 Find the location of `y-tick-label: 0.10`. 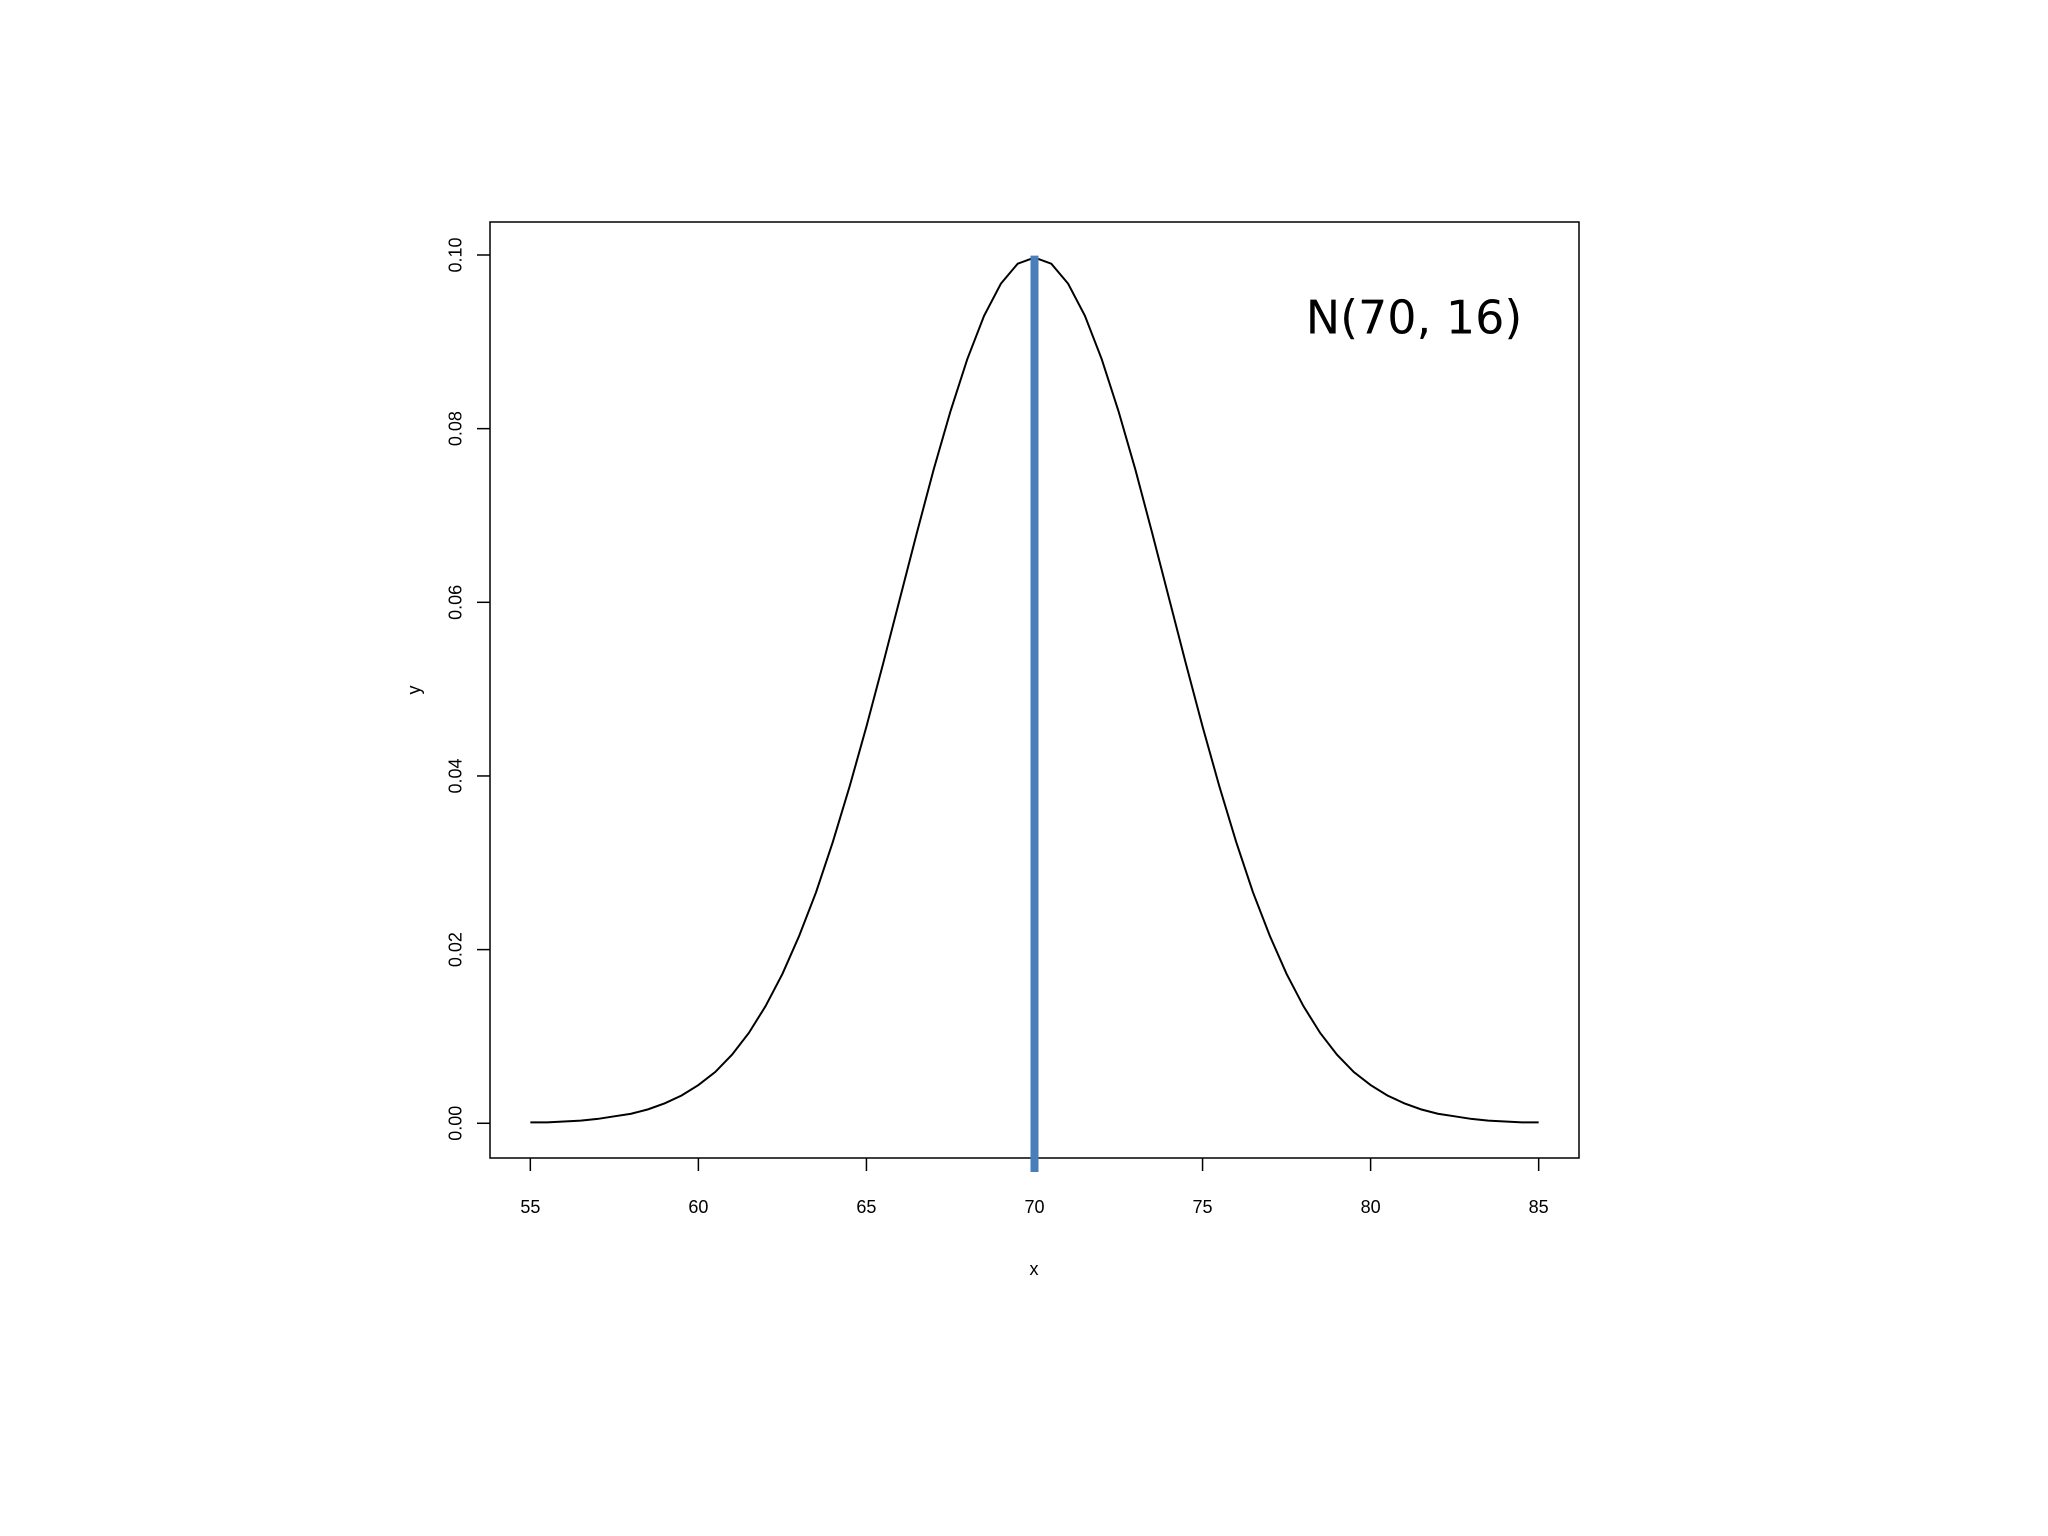

y-tick-label: 0.10 is located at coordinates (456, 254).